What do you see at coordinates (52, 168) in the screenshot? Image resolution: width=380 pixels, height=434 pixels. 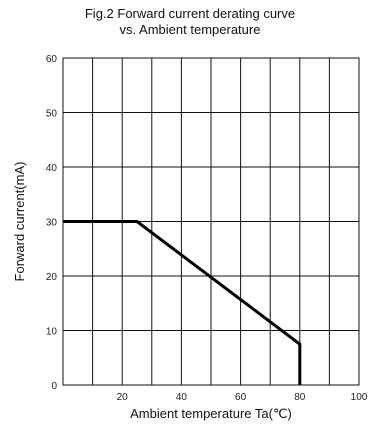 I see `y-tick-label: 40` at bounding box center [52, 168].